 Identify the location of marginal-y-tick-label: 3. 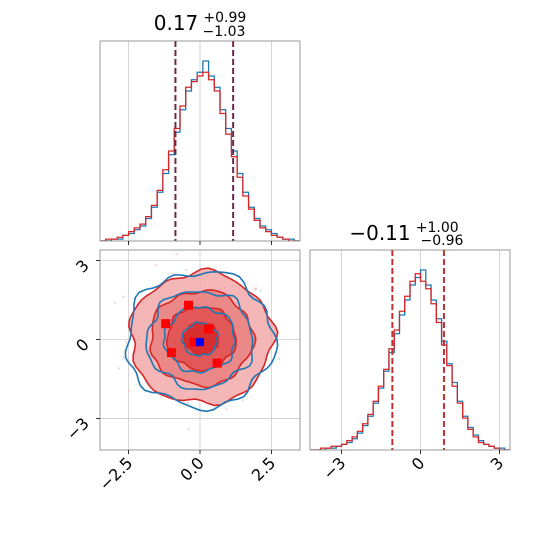
(497, 463).